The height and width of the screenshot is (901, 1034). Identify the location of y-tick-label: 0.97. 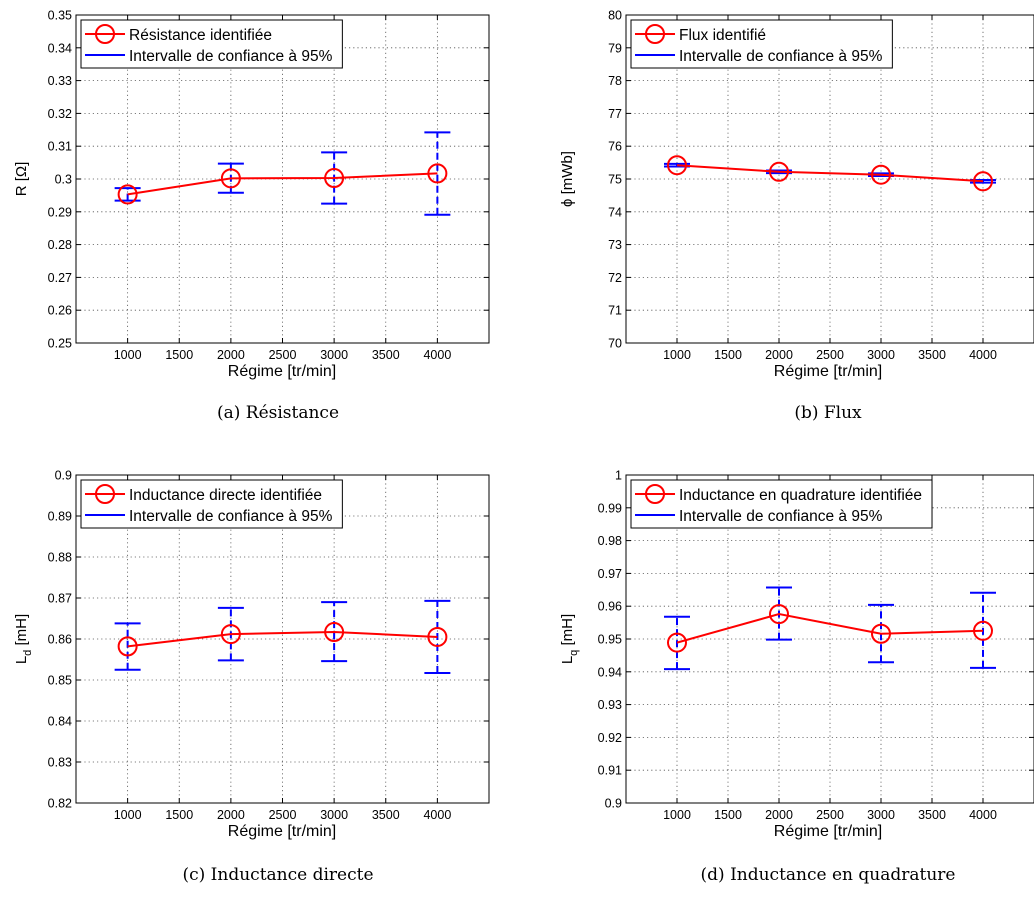
(610, 574).